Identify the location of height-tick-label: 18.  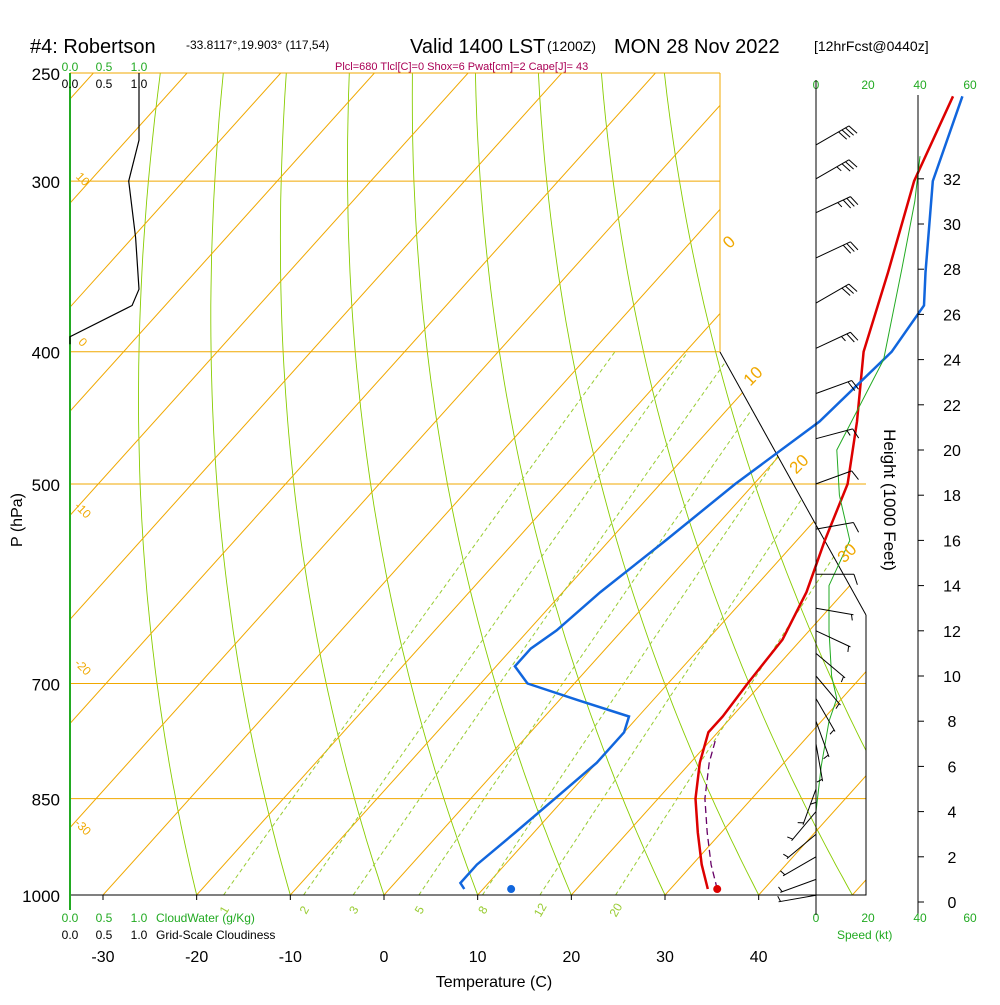
(952, 496).